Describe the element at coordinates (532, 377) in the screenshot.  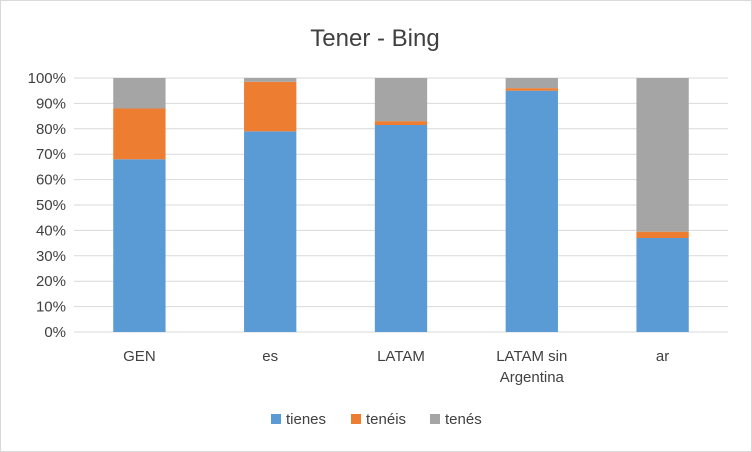
I see `x-category-label: Argentina` at that location.